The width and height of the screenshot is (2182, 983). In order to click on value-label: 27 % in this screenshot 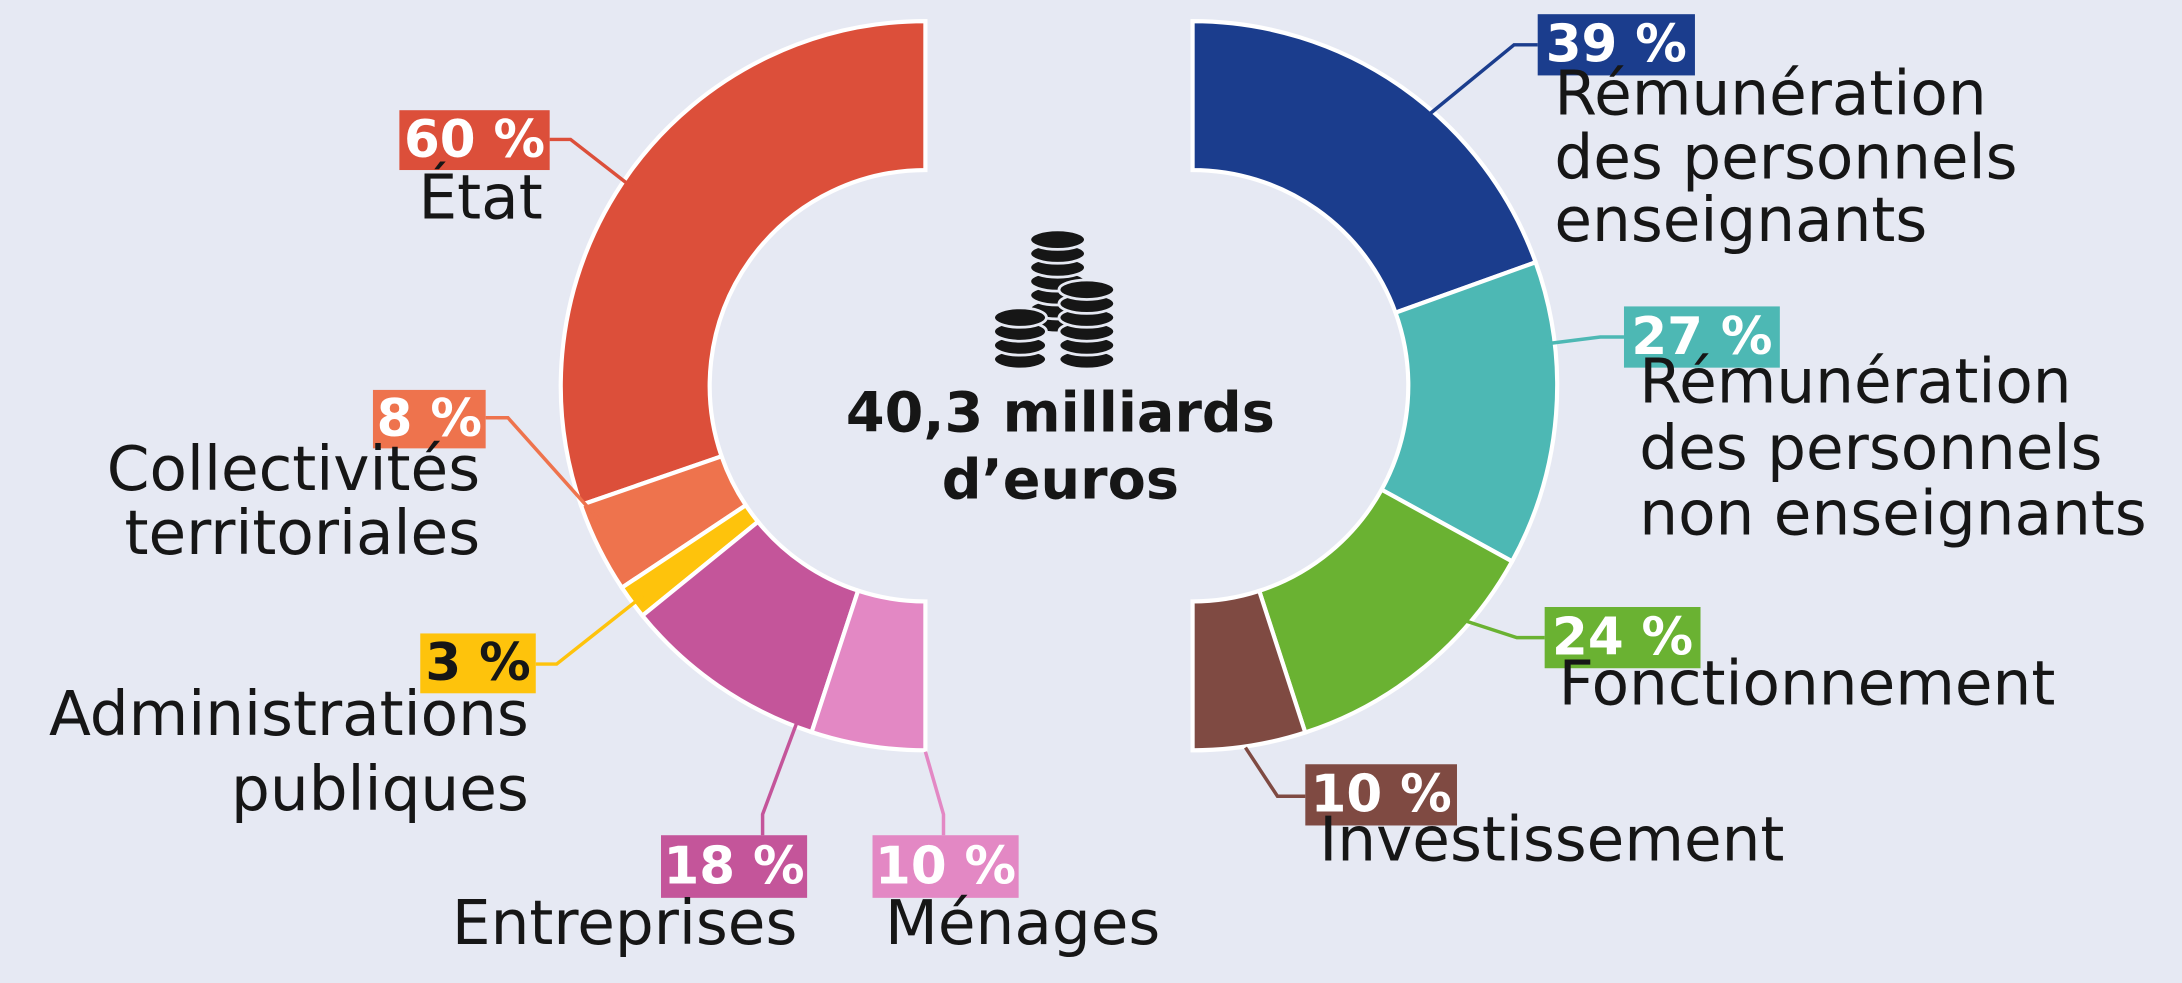, I will do `click(1701, 337)`.